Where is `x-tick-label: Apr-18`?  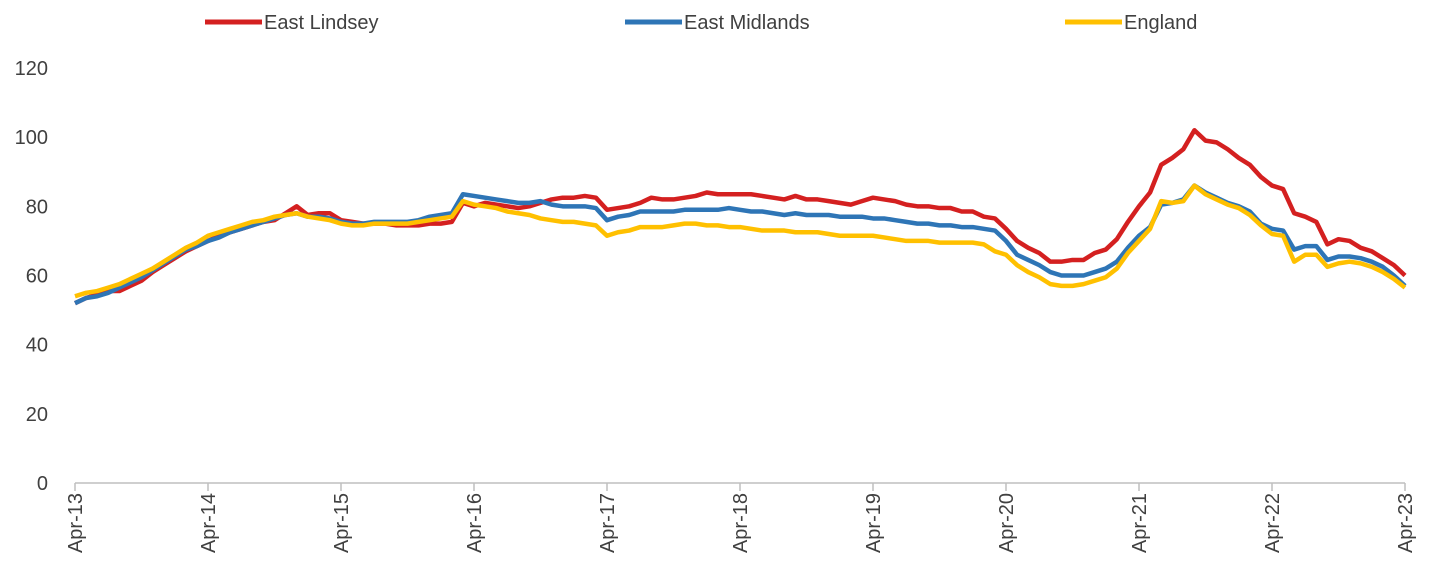
x-tick-label: Apr-18 is located at coordinates (741, 523).